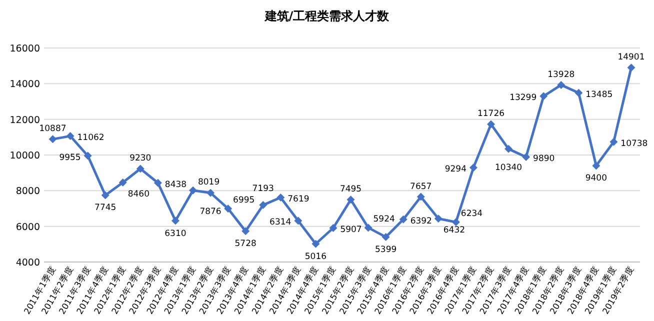  I want to click on chart-title: 建筑/工程类需求人才数, so click(327, 16).